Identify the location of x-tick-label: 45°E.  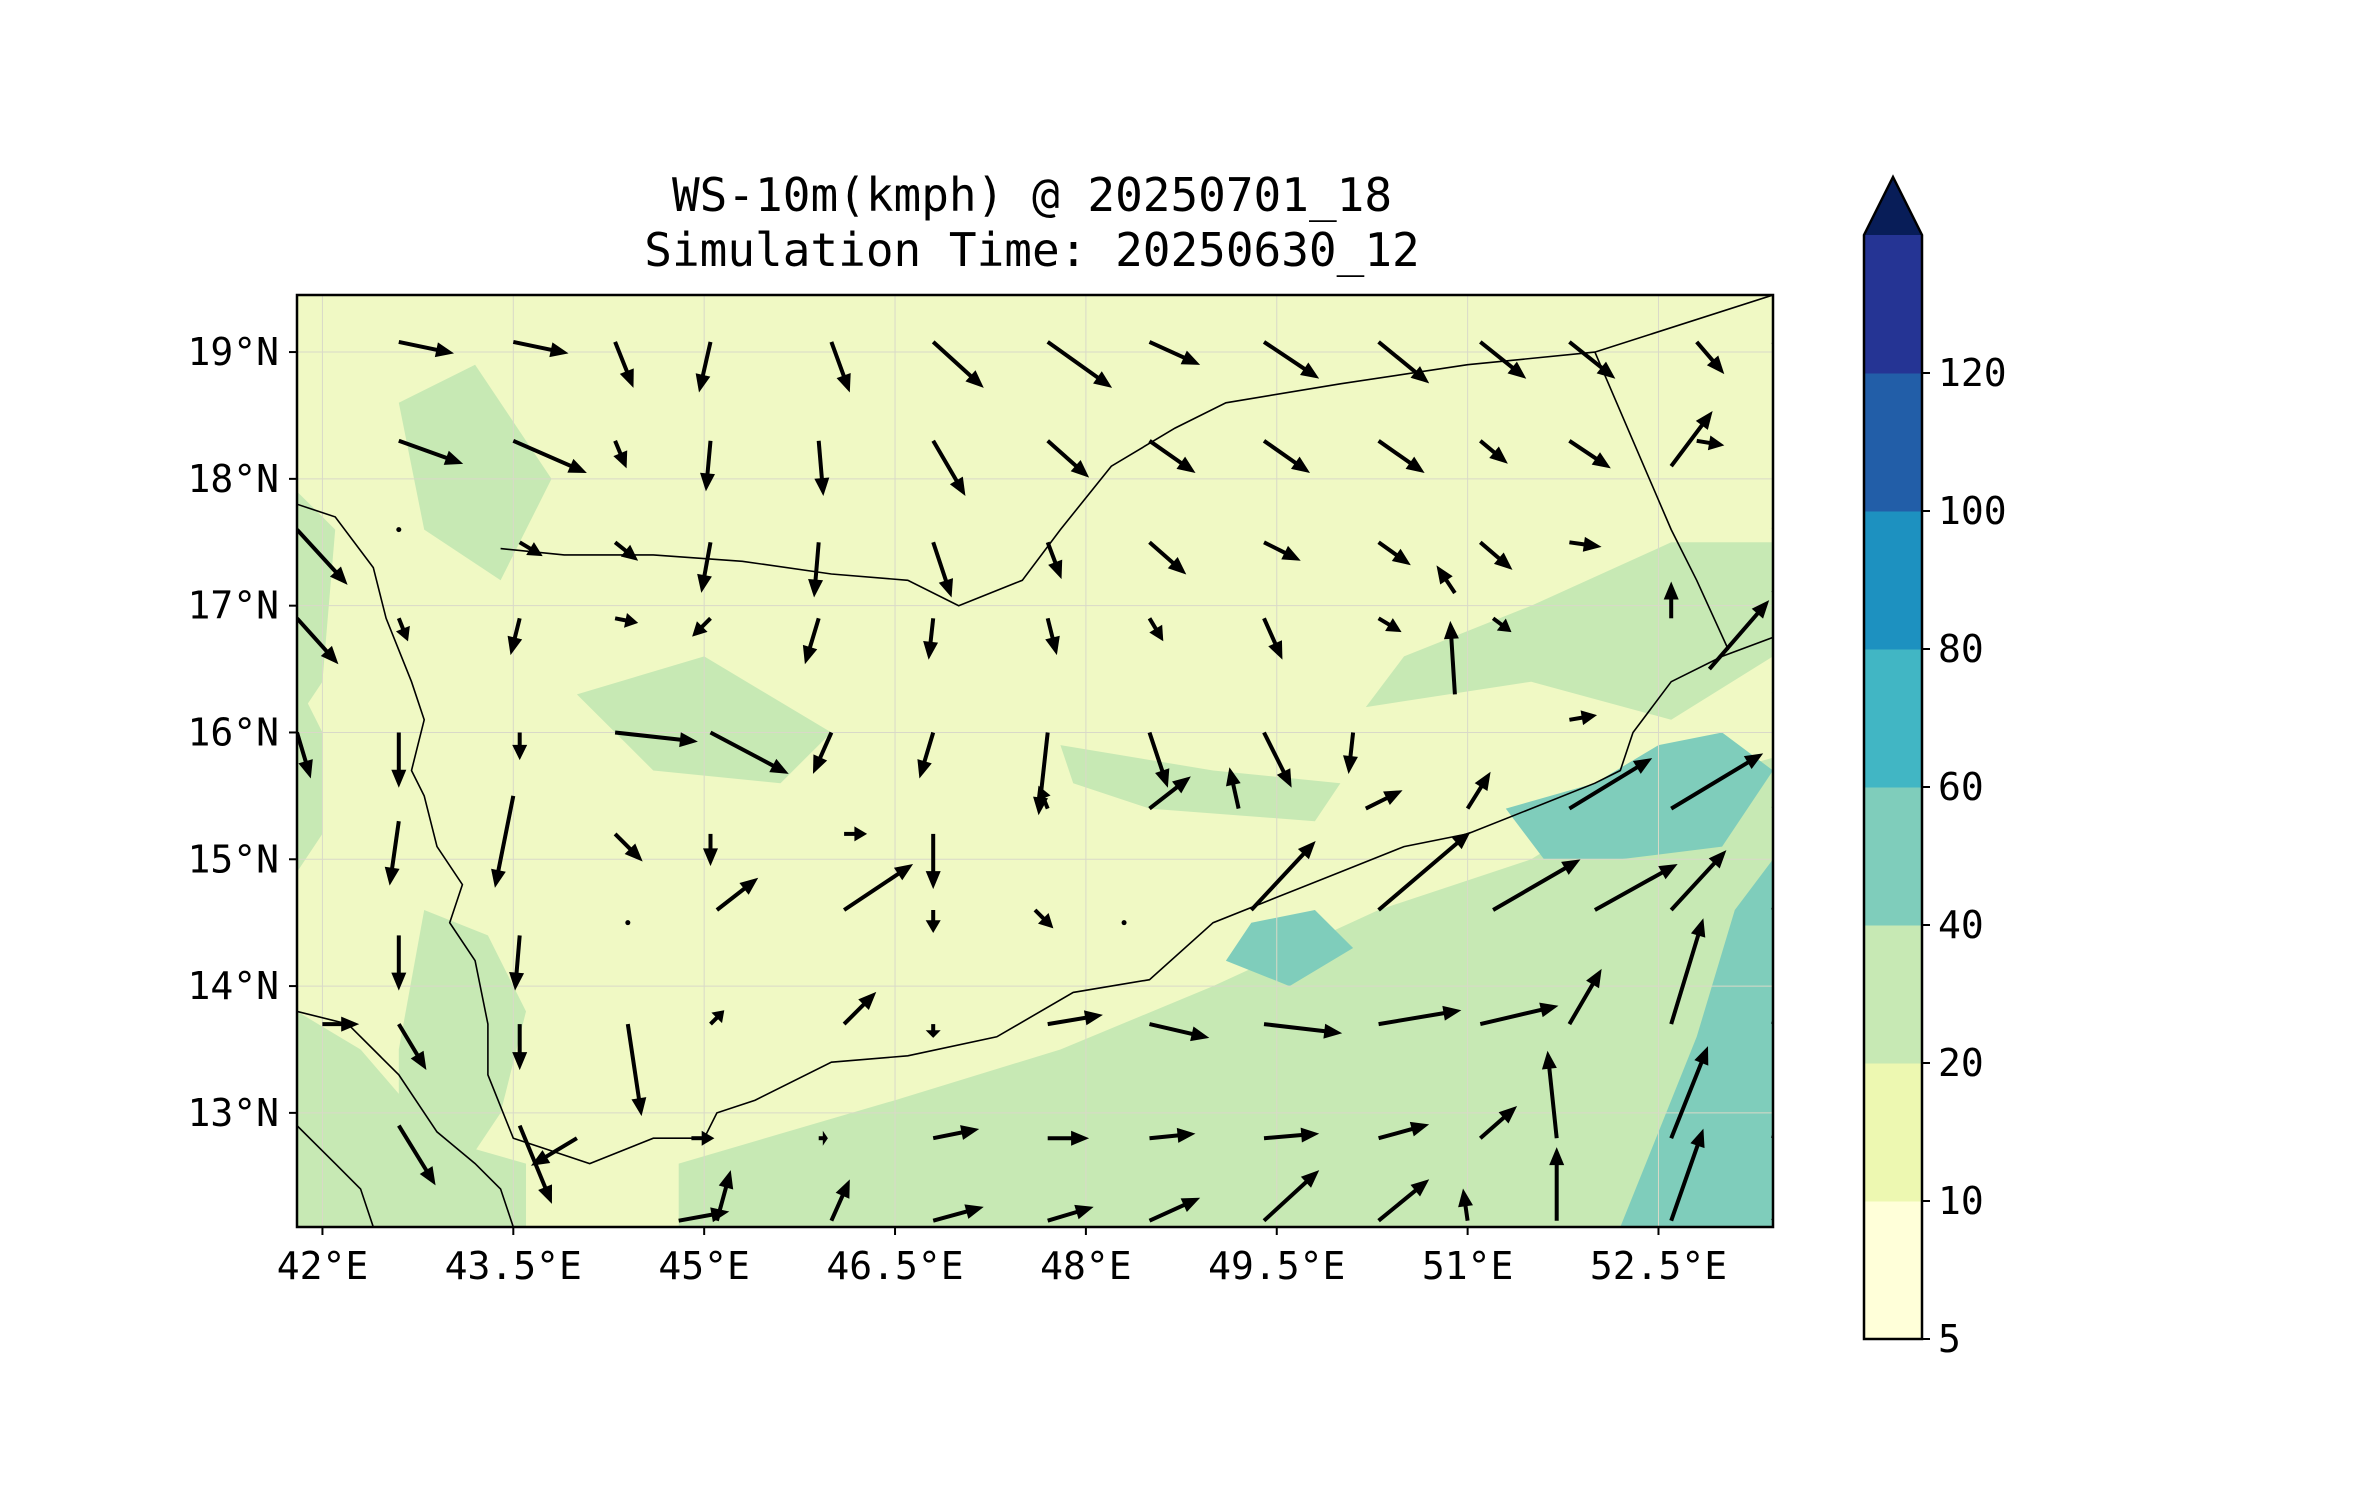
(704, 1266).